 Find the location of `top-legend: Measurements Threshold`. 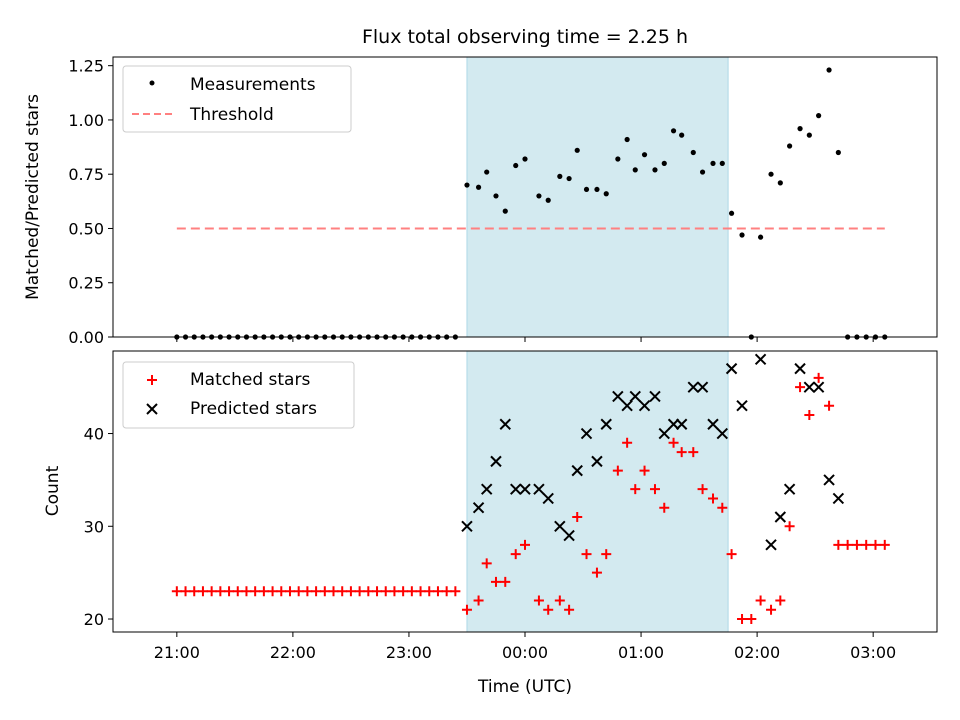

top-legend: Measurements Threshold is located at coordinates (237, 99).